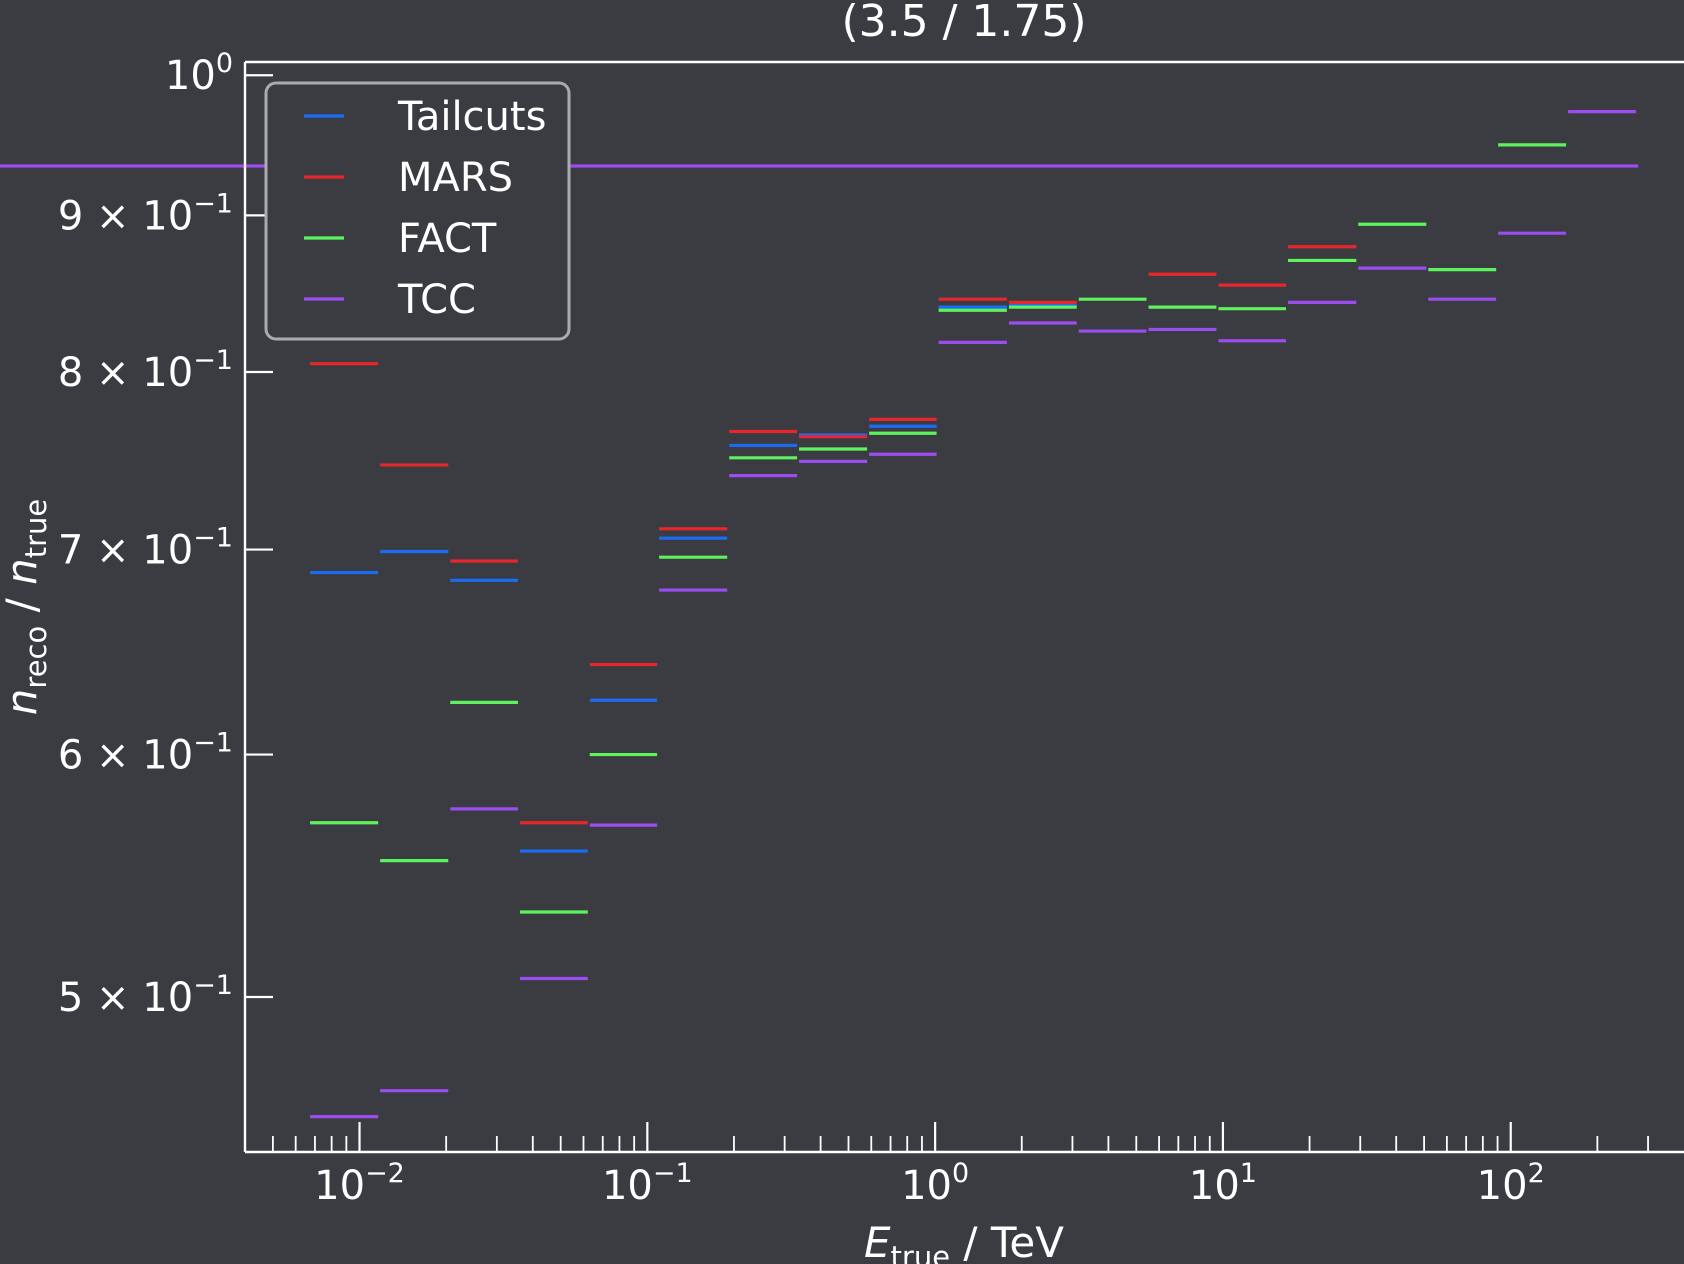  I want to click on legend-label-fact: FACT, so click(447, 239).